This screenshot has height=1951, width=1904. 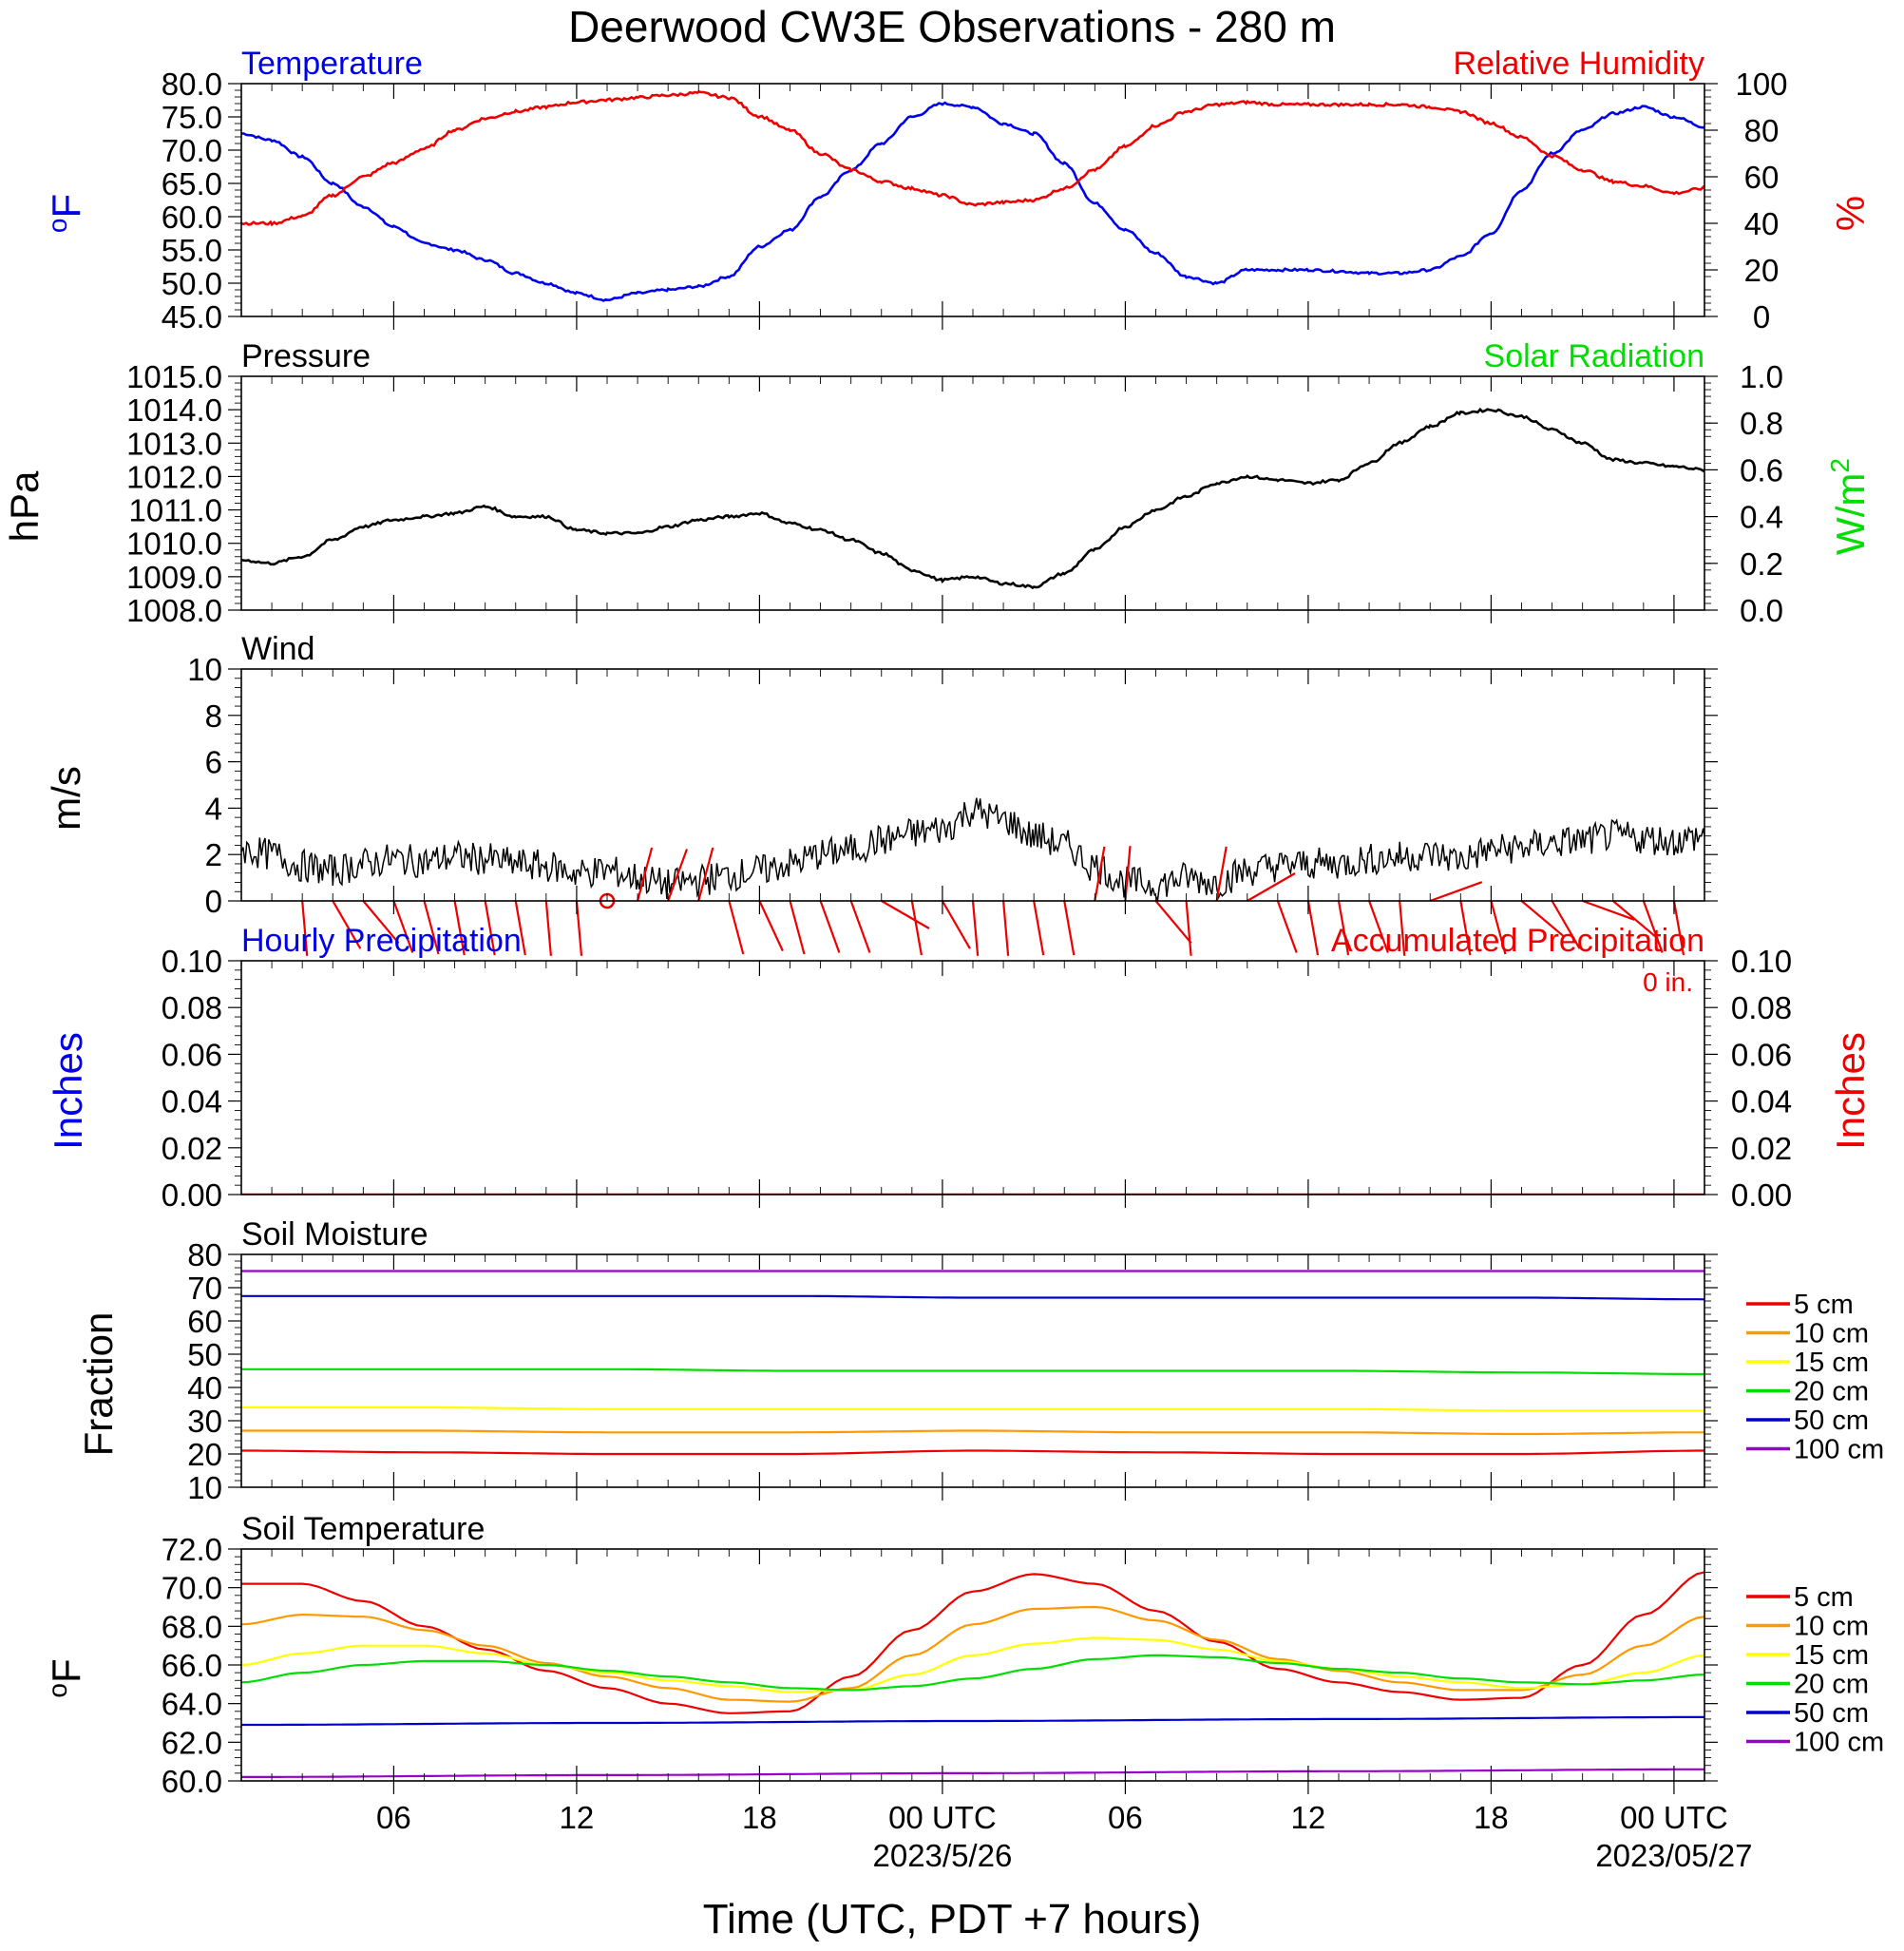 I want to click on x-tick-date: 2023/5/26, so click(x=943, y=1855).